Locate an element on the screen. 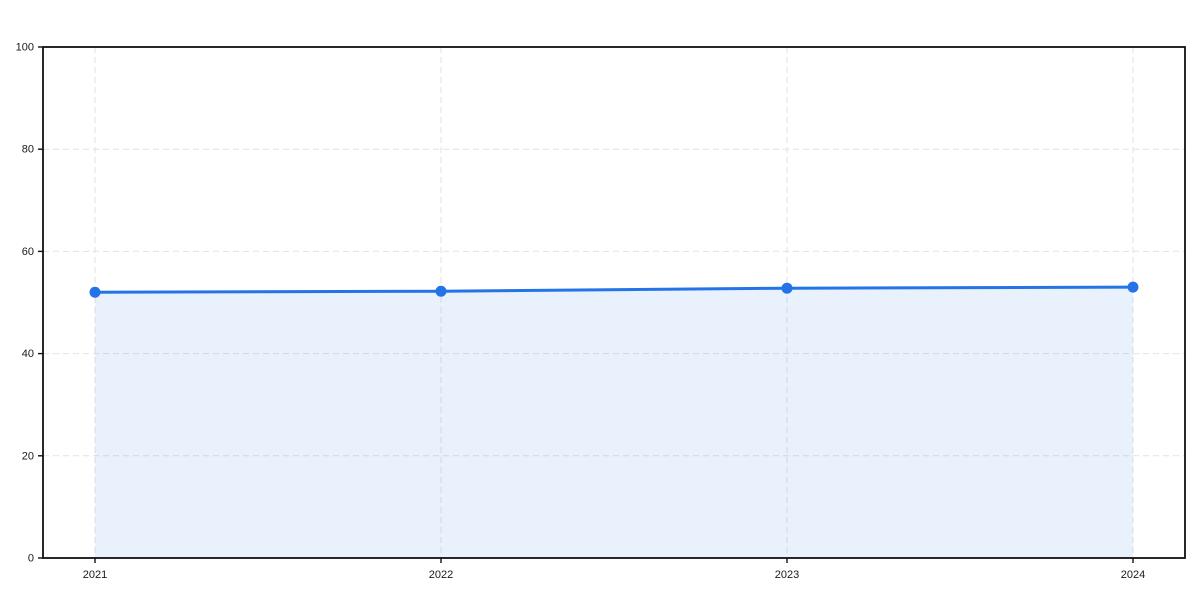 The image size is (1200, 600). data-point-2022 is located at coordinates (441, 291).